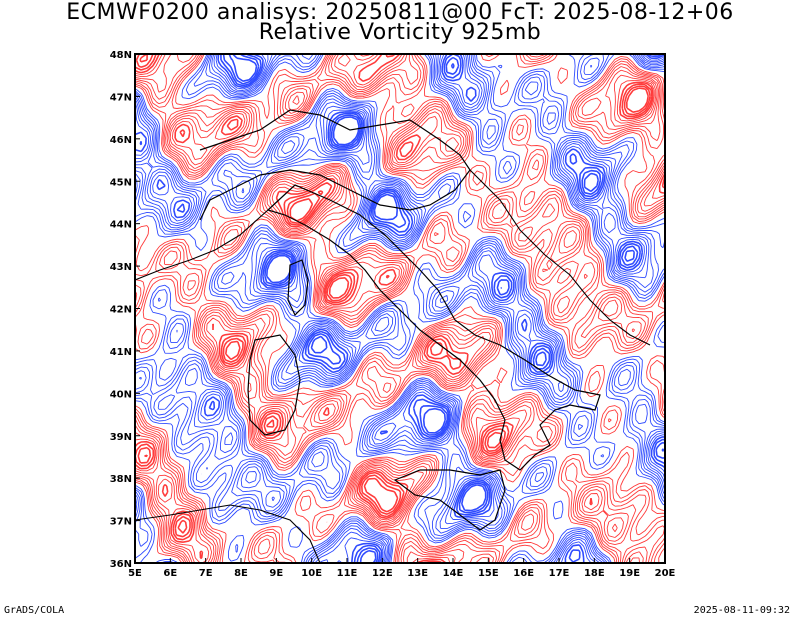 This screenshot has height=618, width=800. What do you see at coordinates (121, 564) in the screenshot?
I see `lat-tick-label: 36N` at bounding box center [121, 564].